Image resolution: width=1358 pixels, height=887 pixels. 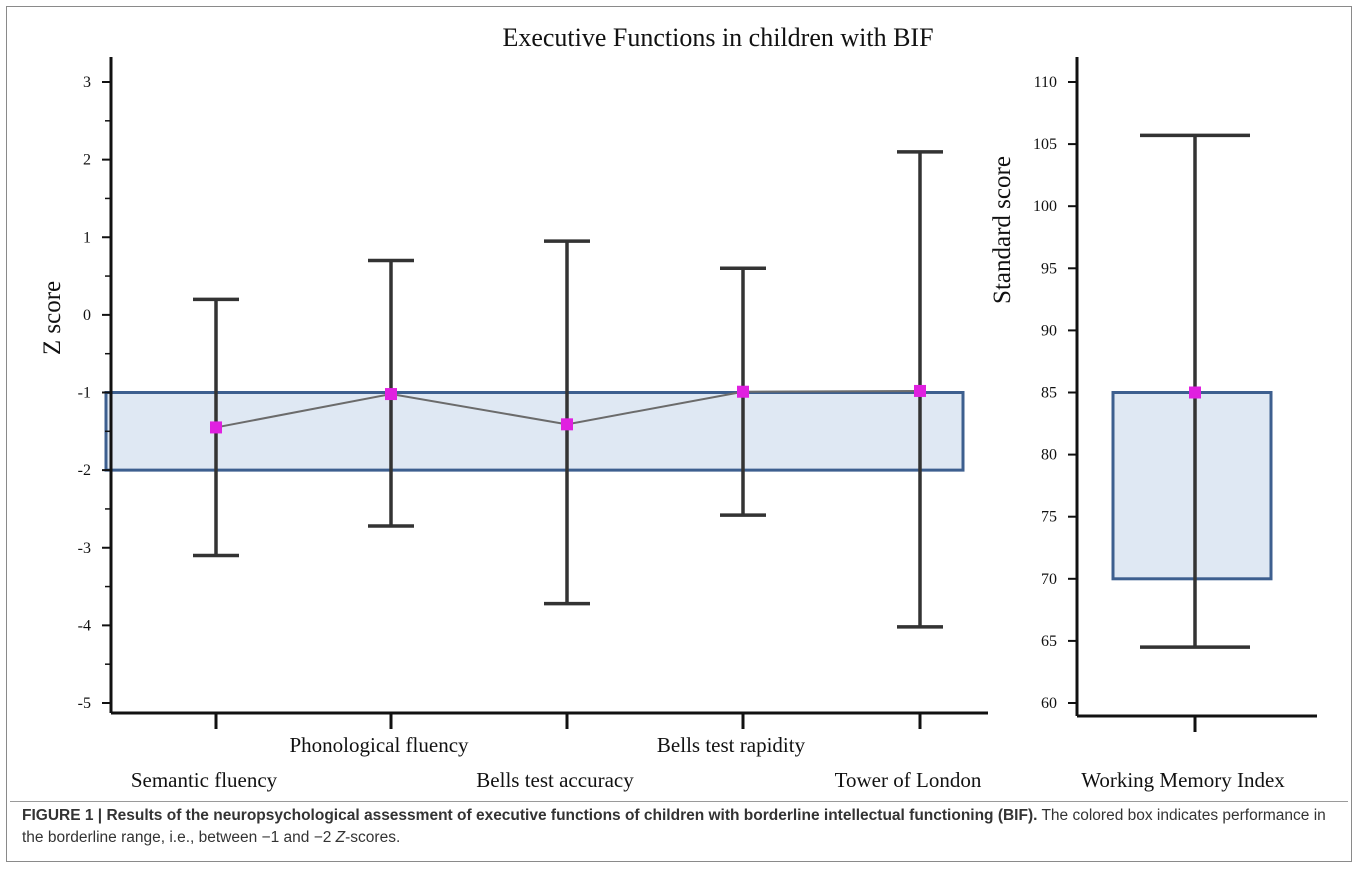 I want to click on x-tick-label-phonological-fluency: Phonological fluency, so click(x=379, y=745).